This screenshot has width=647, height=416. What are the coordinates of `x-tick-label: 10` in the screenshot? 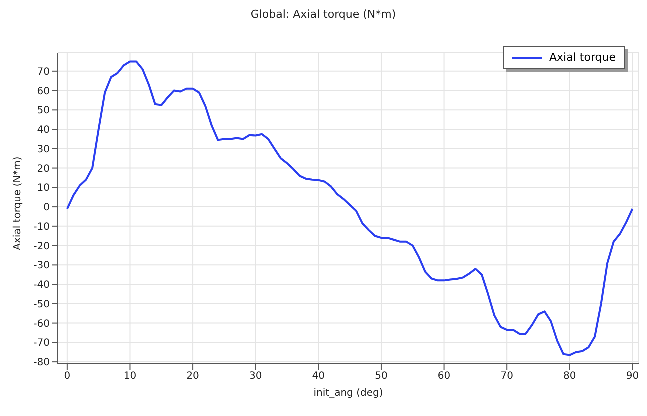 It's located at (130, 376).